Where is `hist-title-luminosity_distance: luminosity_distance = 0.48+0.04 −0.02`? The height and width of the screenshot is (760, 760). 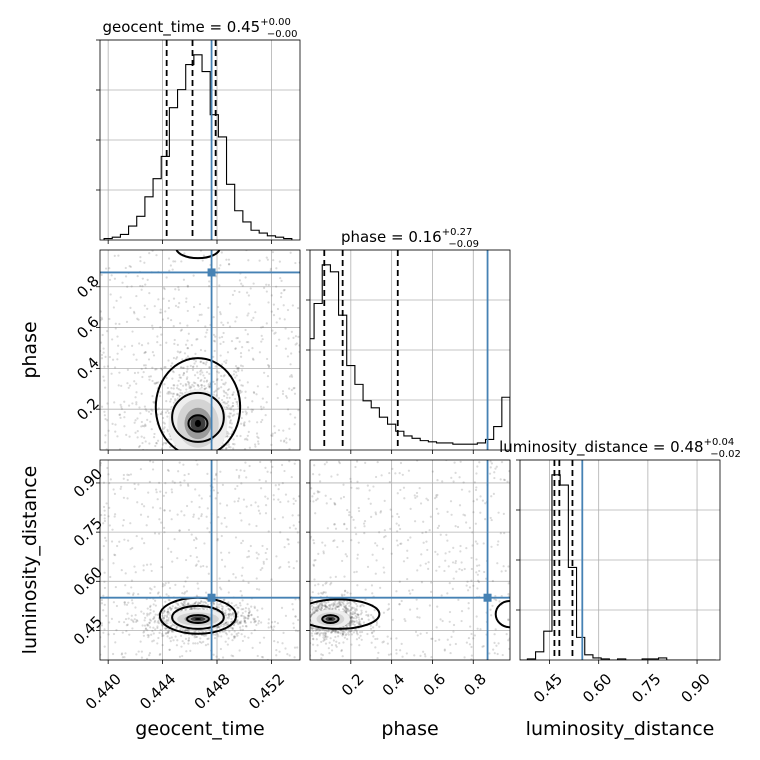 hist-title-luminosity_distance: luminosity_distance = 0.48+0.04 −0.02 is located at coordinates (620, 448).